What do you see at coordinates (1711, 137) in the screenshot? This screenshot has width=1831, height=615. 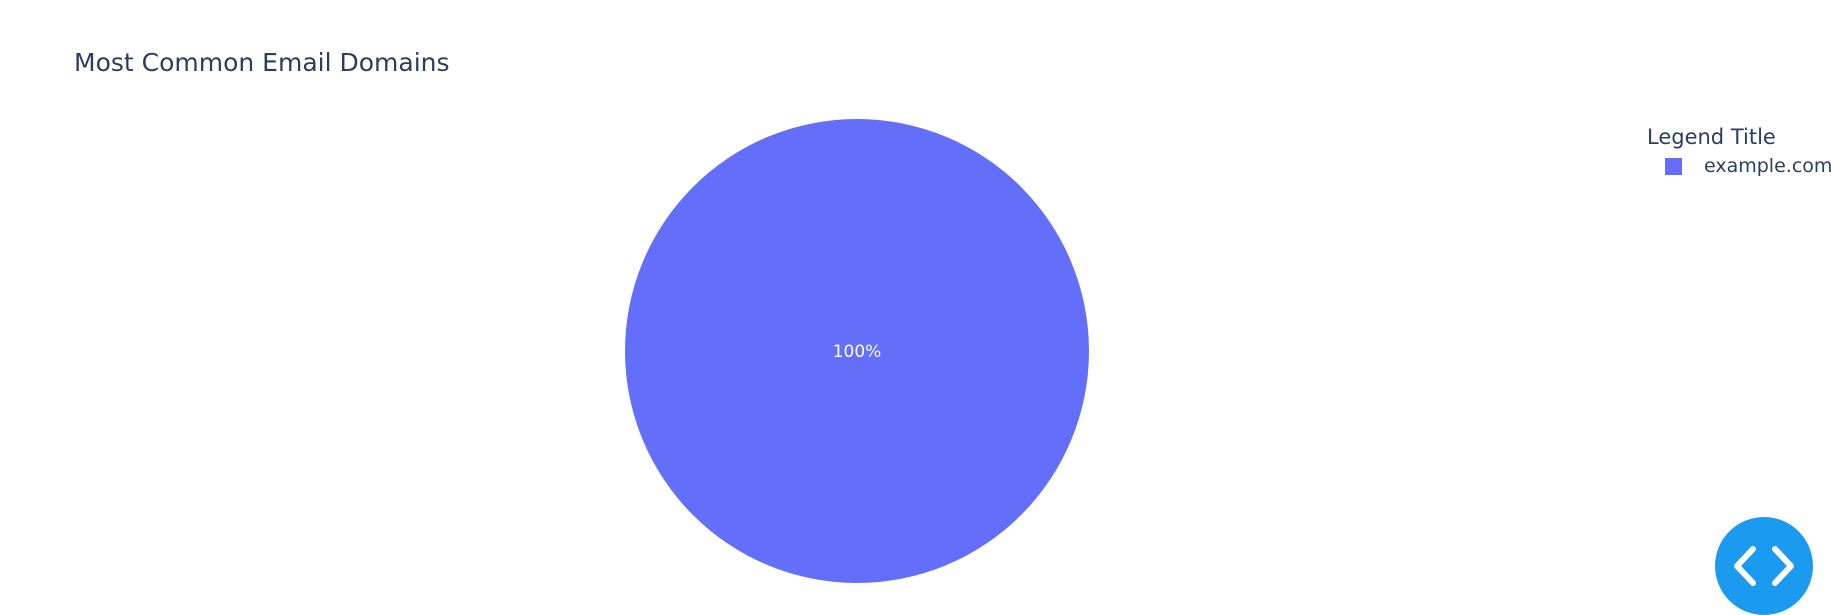 I see `legend-title: Legend Title` at bounding box center [1711, 137].